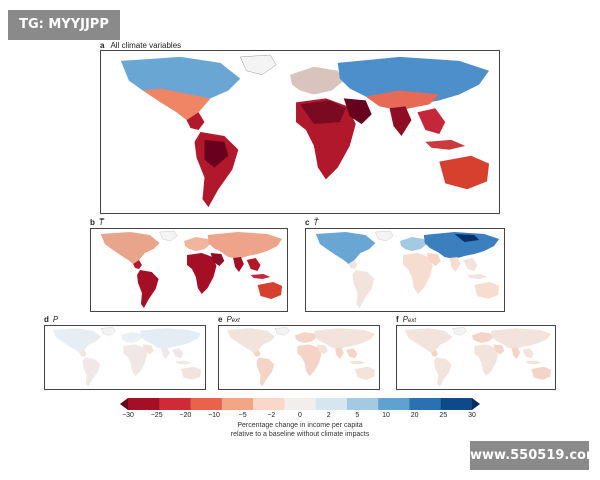 The image size is (600, 480). I want to click on colorbar-tick-label: −20, so click(185, 415).